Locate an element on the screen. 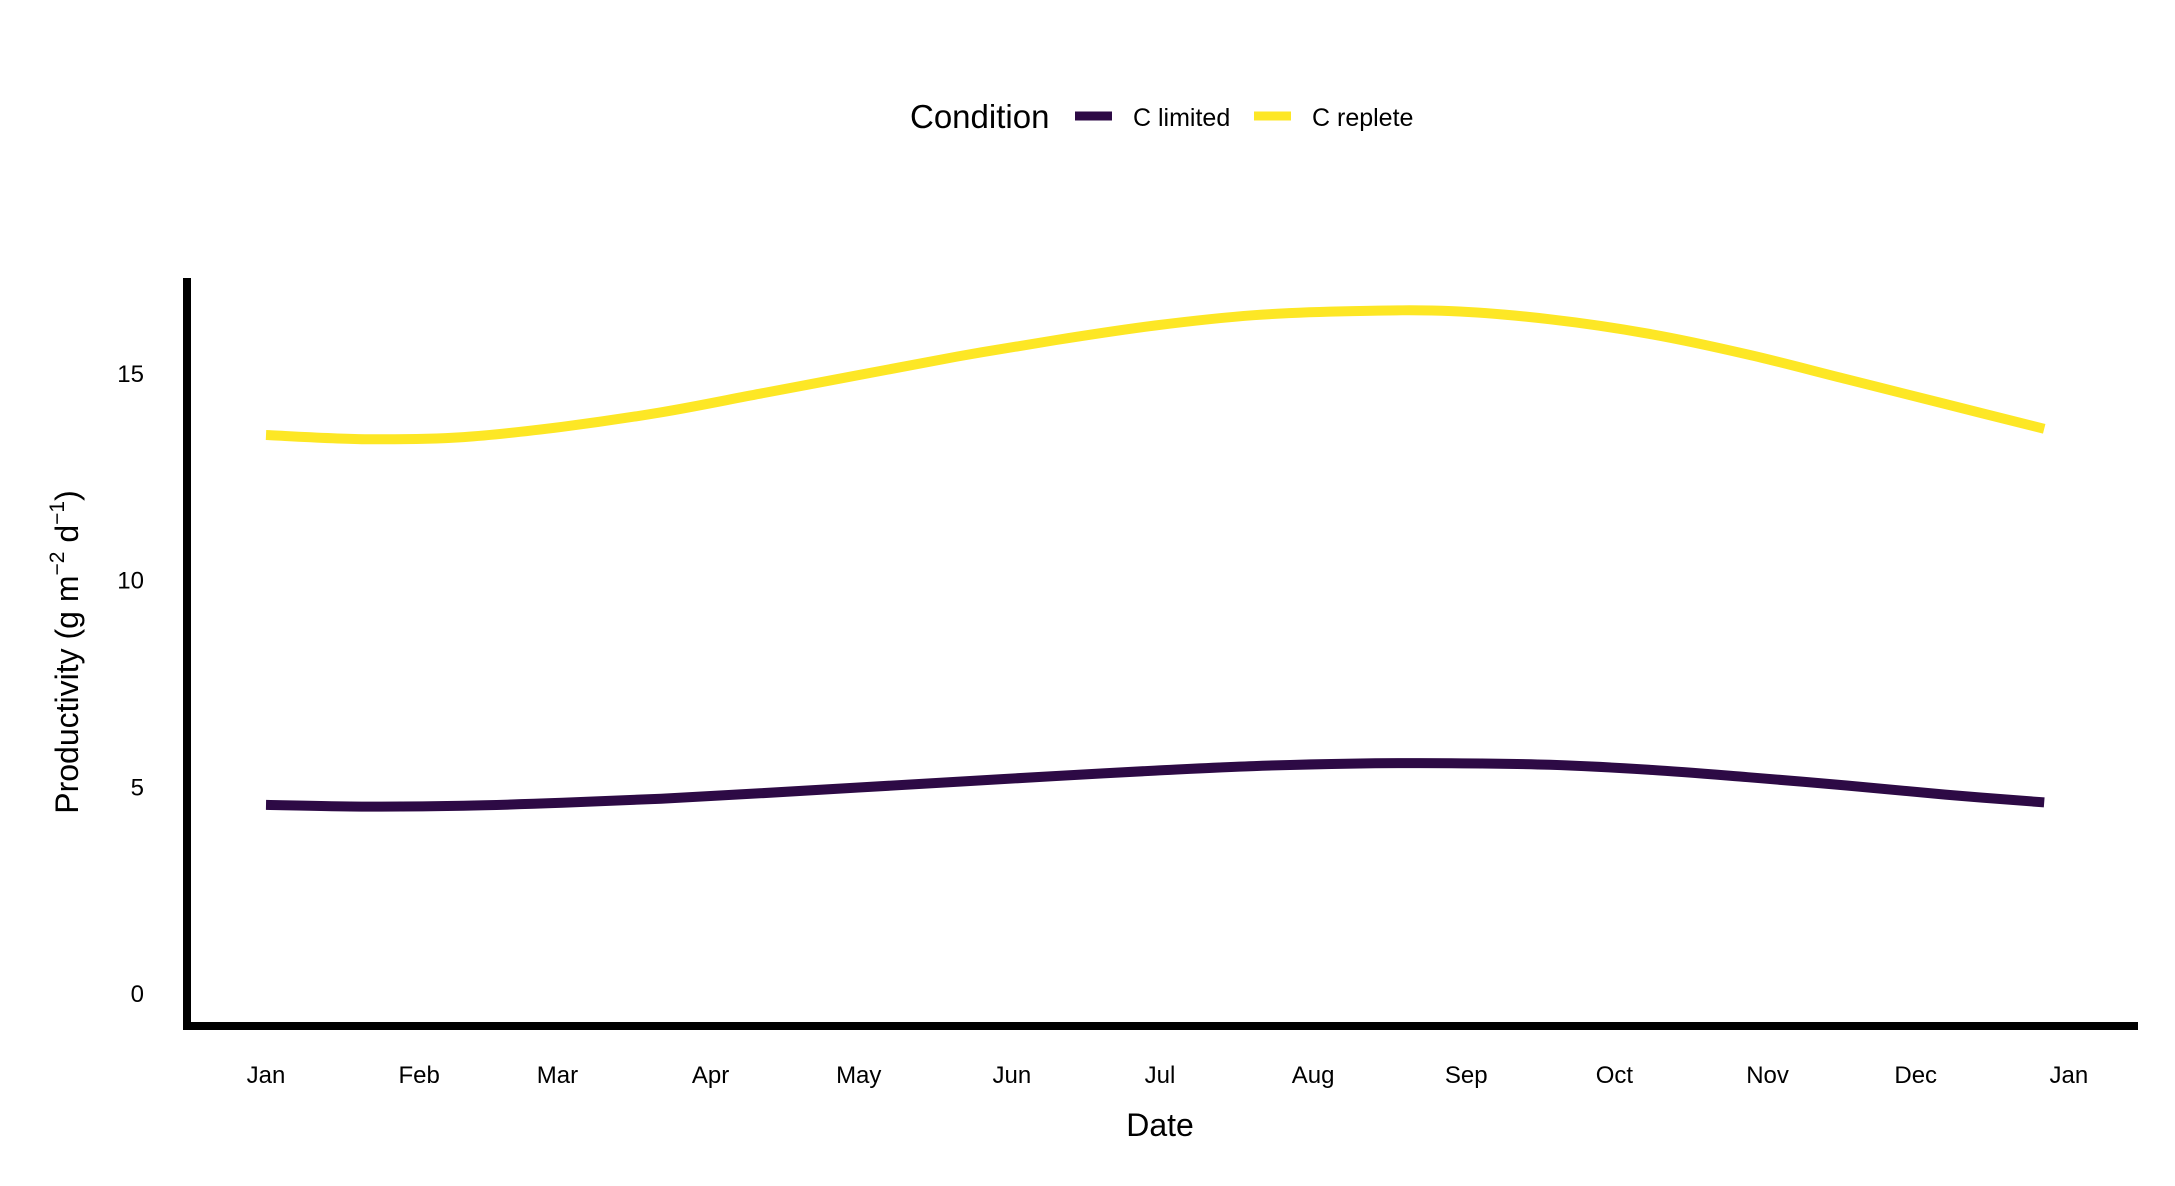 This screenshot has height=1186, width=2175. legend: Condition C limited C replete is located at coordinates (1161, 116).